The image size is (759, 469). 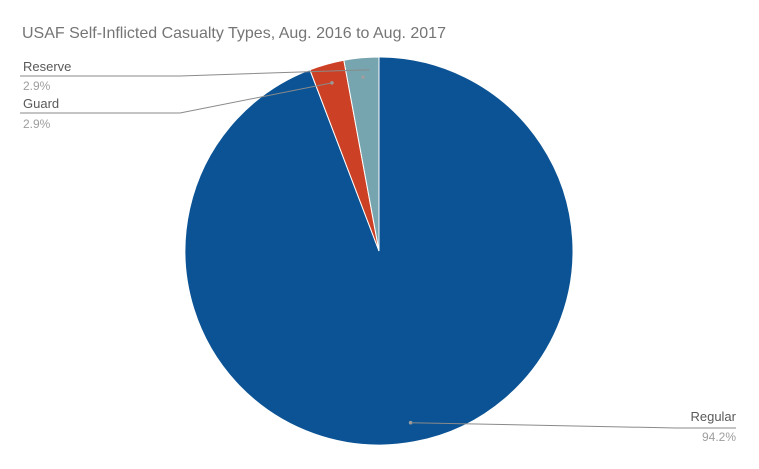 I want to click on leader-line-regular, so click(x=573, y=425).